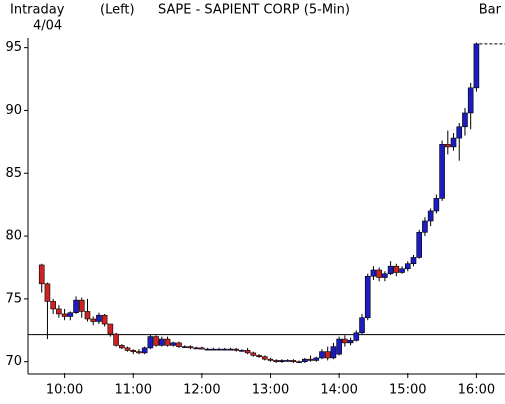 The height and width of the screenshot is (404, 505). What do you see at coordinates (13, 47) in the screenshot?
I see `y-tick-label: 95` at bounding box center [13, 47].